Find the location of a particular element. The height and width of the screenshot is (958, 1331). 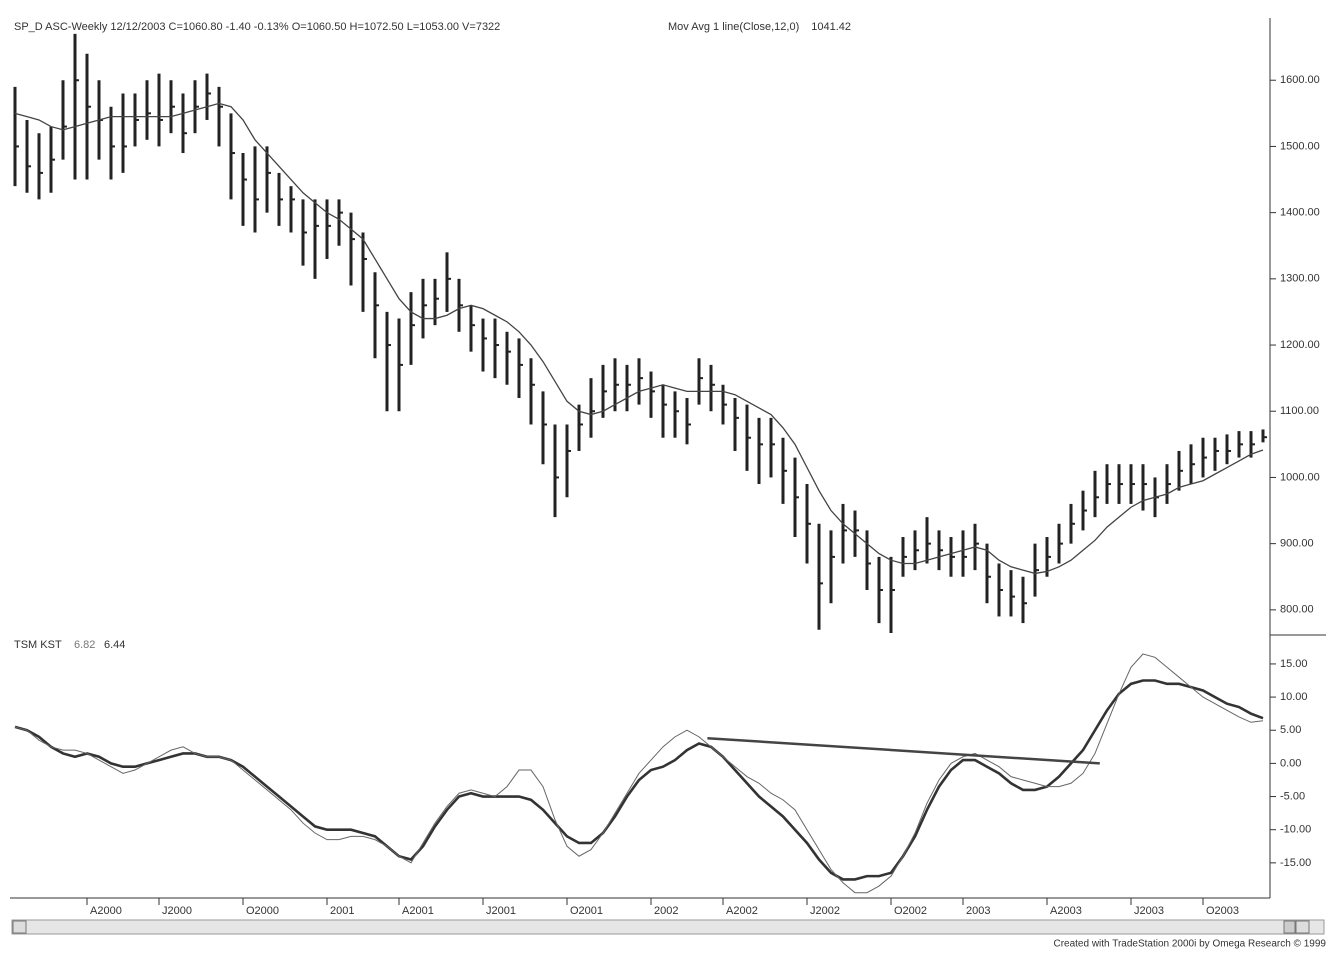

y-tick-label: 1600.00 is located at coordinates (1300, 80).